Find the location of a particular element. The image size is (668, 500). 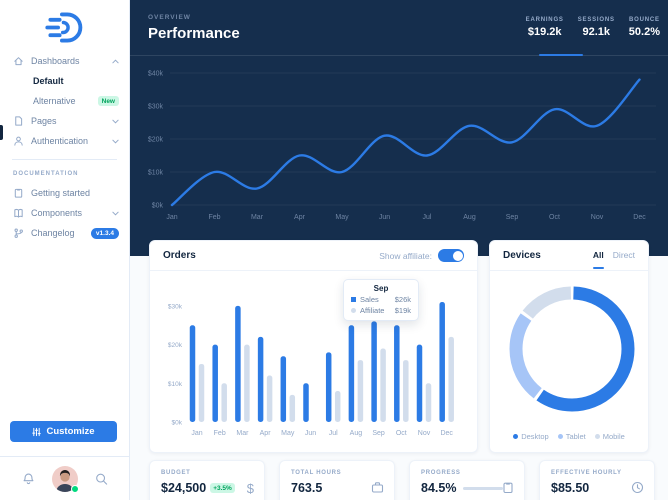

chevron-up-icon is located at coordinates (115, 60).